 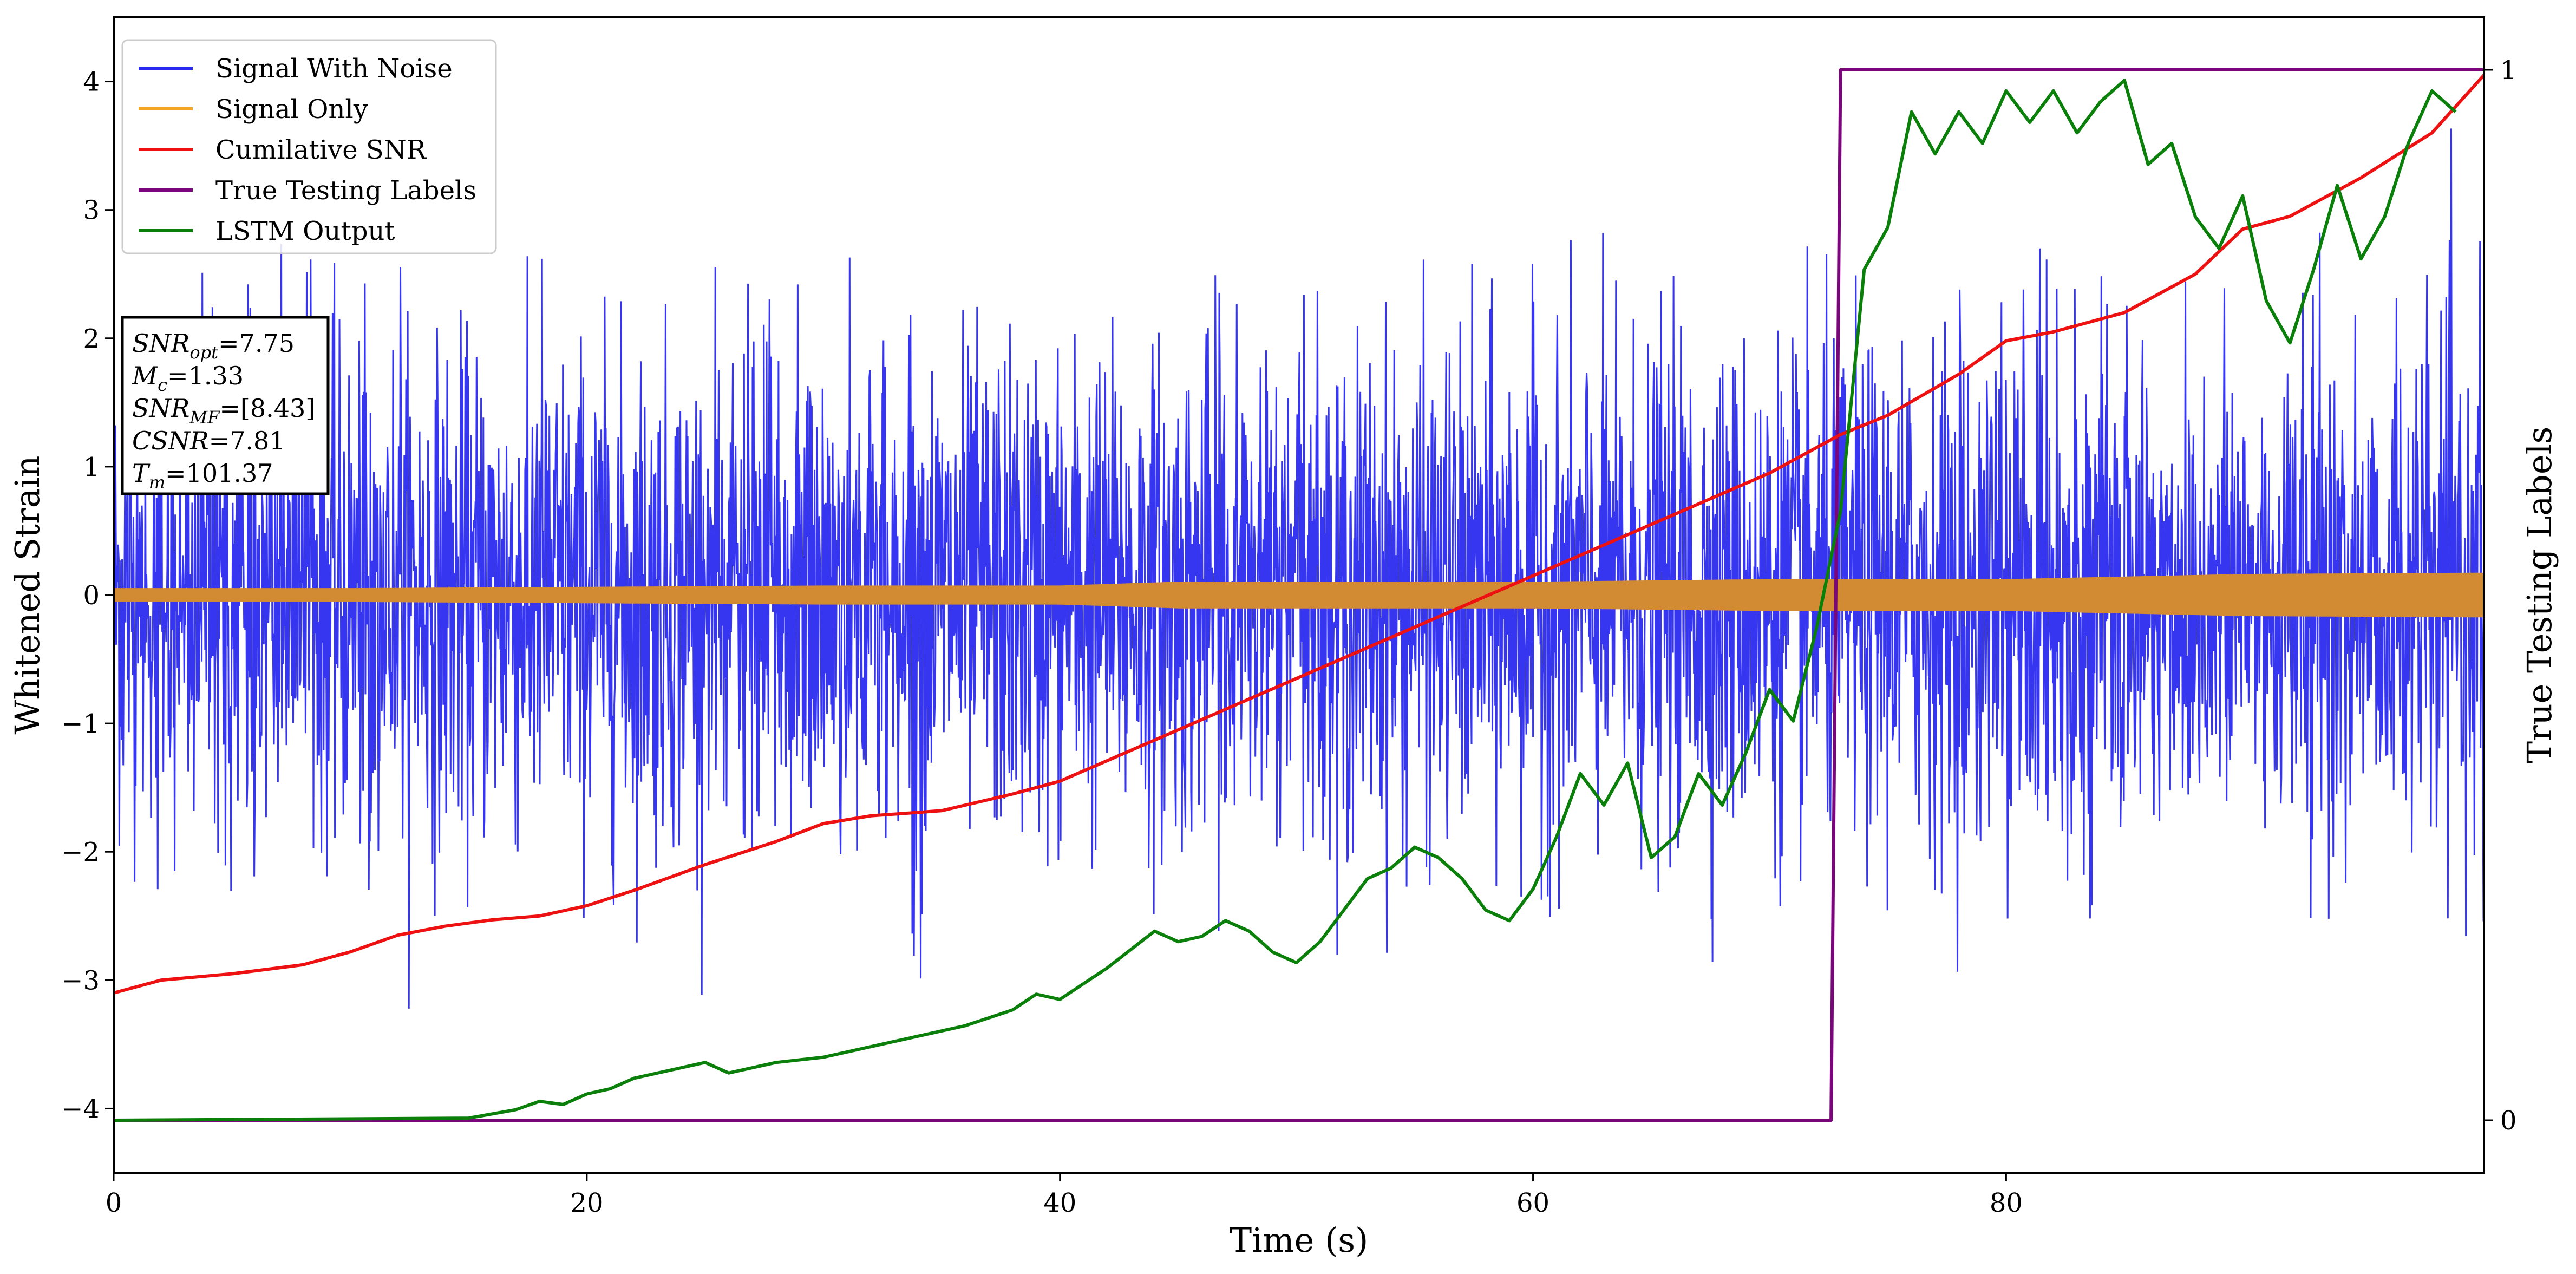 I want to click on x-tick-label: 80, so click(x=2006, y=1203).